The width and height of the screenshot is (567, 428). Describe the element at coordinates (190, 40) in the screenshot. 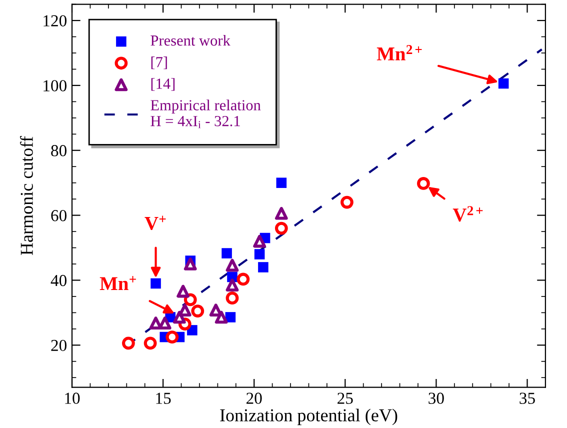

I see `legend-label: Present work` at that location.